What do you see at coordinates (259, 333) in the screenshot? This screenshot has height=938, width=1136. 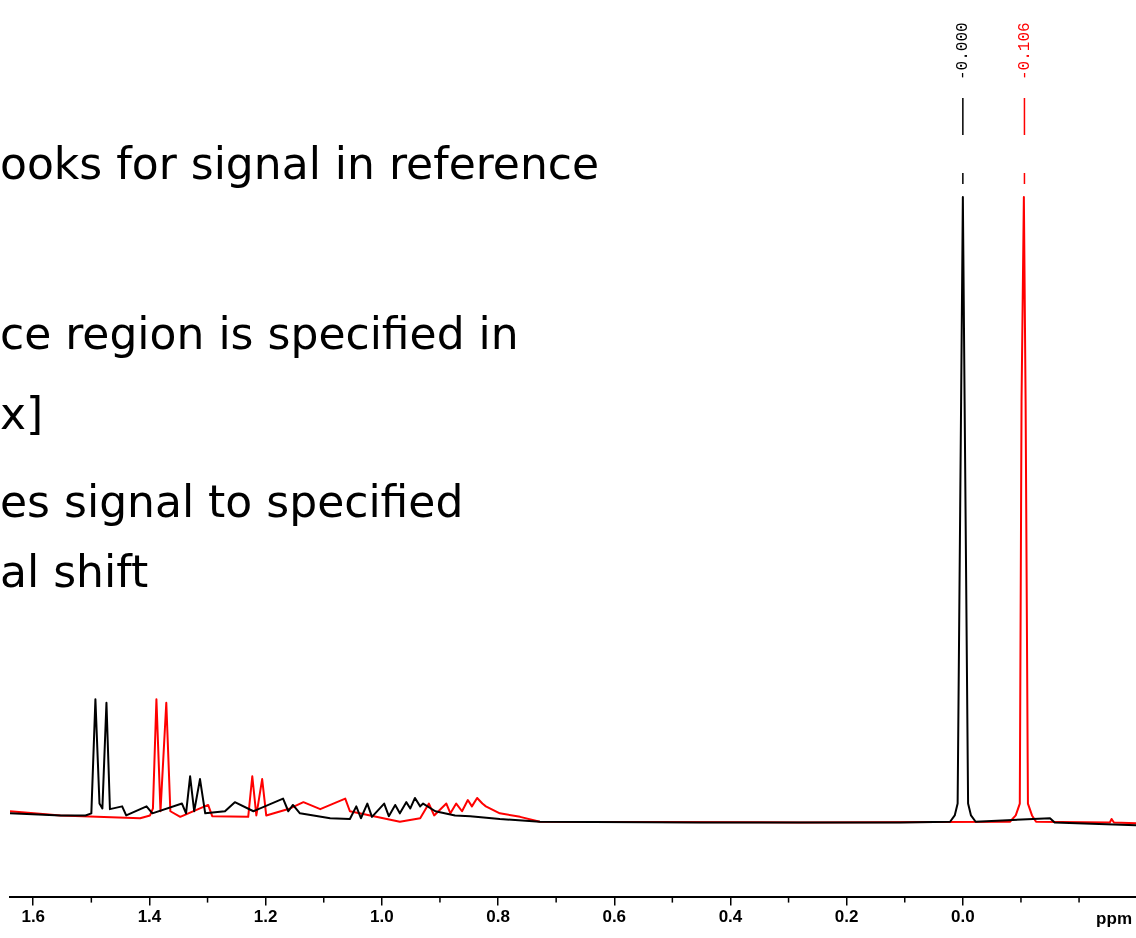 I see `annotation: ce region is specified in` at bounding box center [259, 333].